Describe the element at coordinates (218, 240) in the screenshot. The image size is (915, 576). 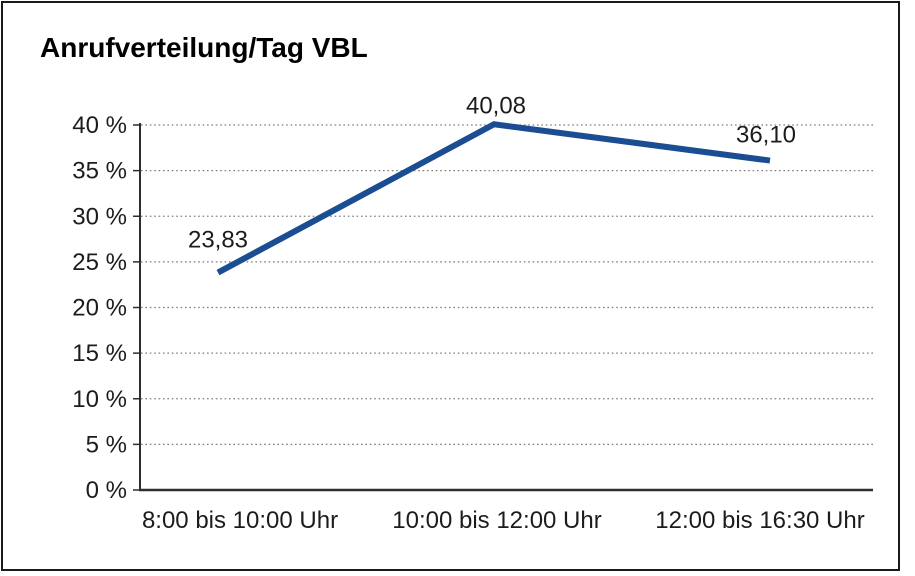
I see `data-point-label: 23,83` at that location.